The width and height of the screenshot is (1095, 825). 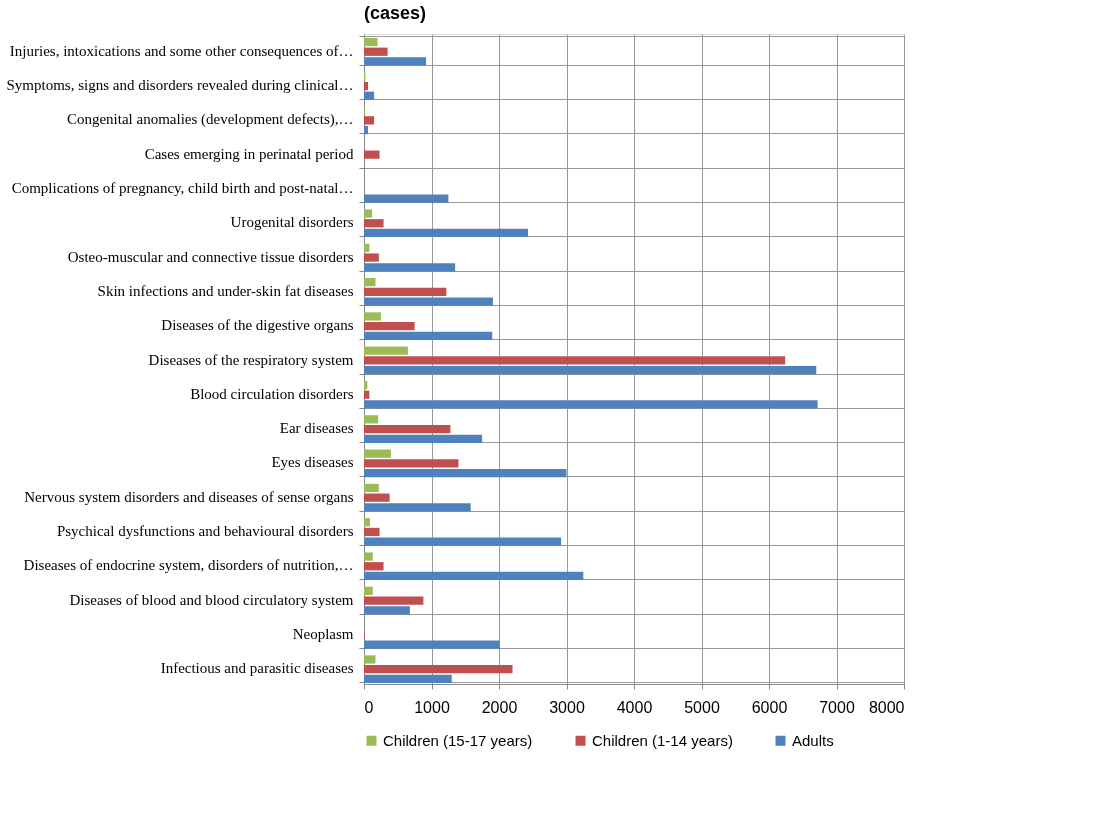 I want to click on y-tick-label: Psychical dysfunctions and behavioural disorders, so click(x=205, y=531).